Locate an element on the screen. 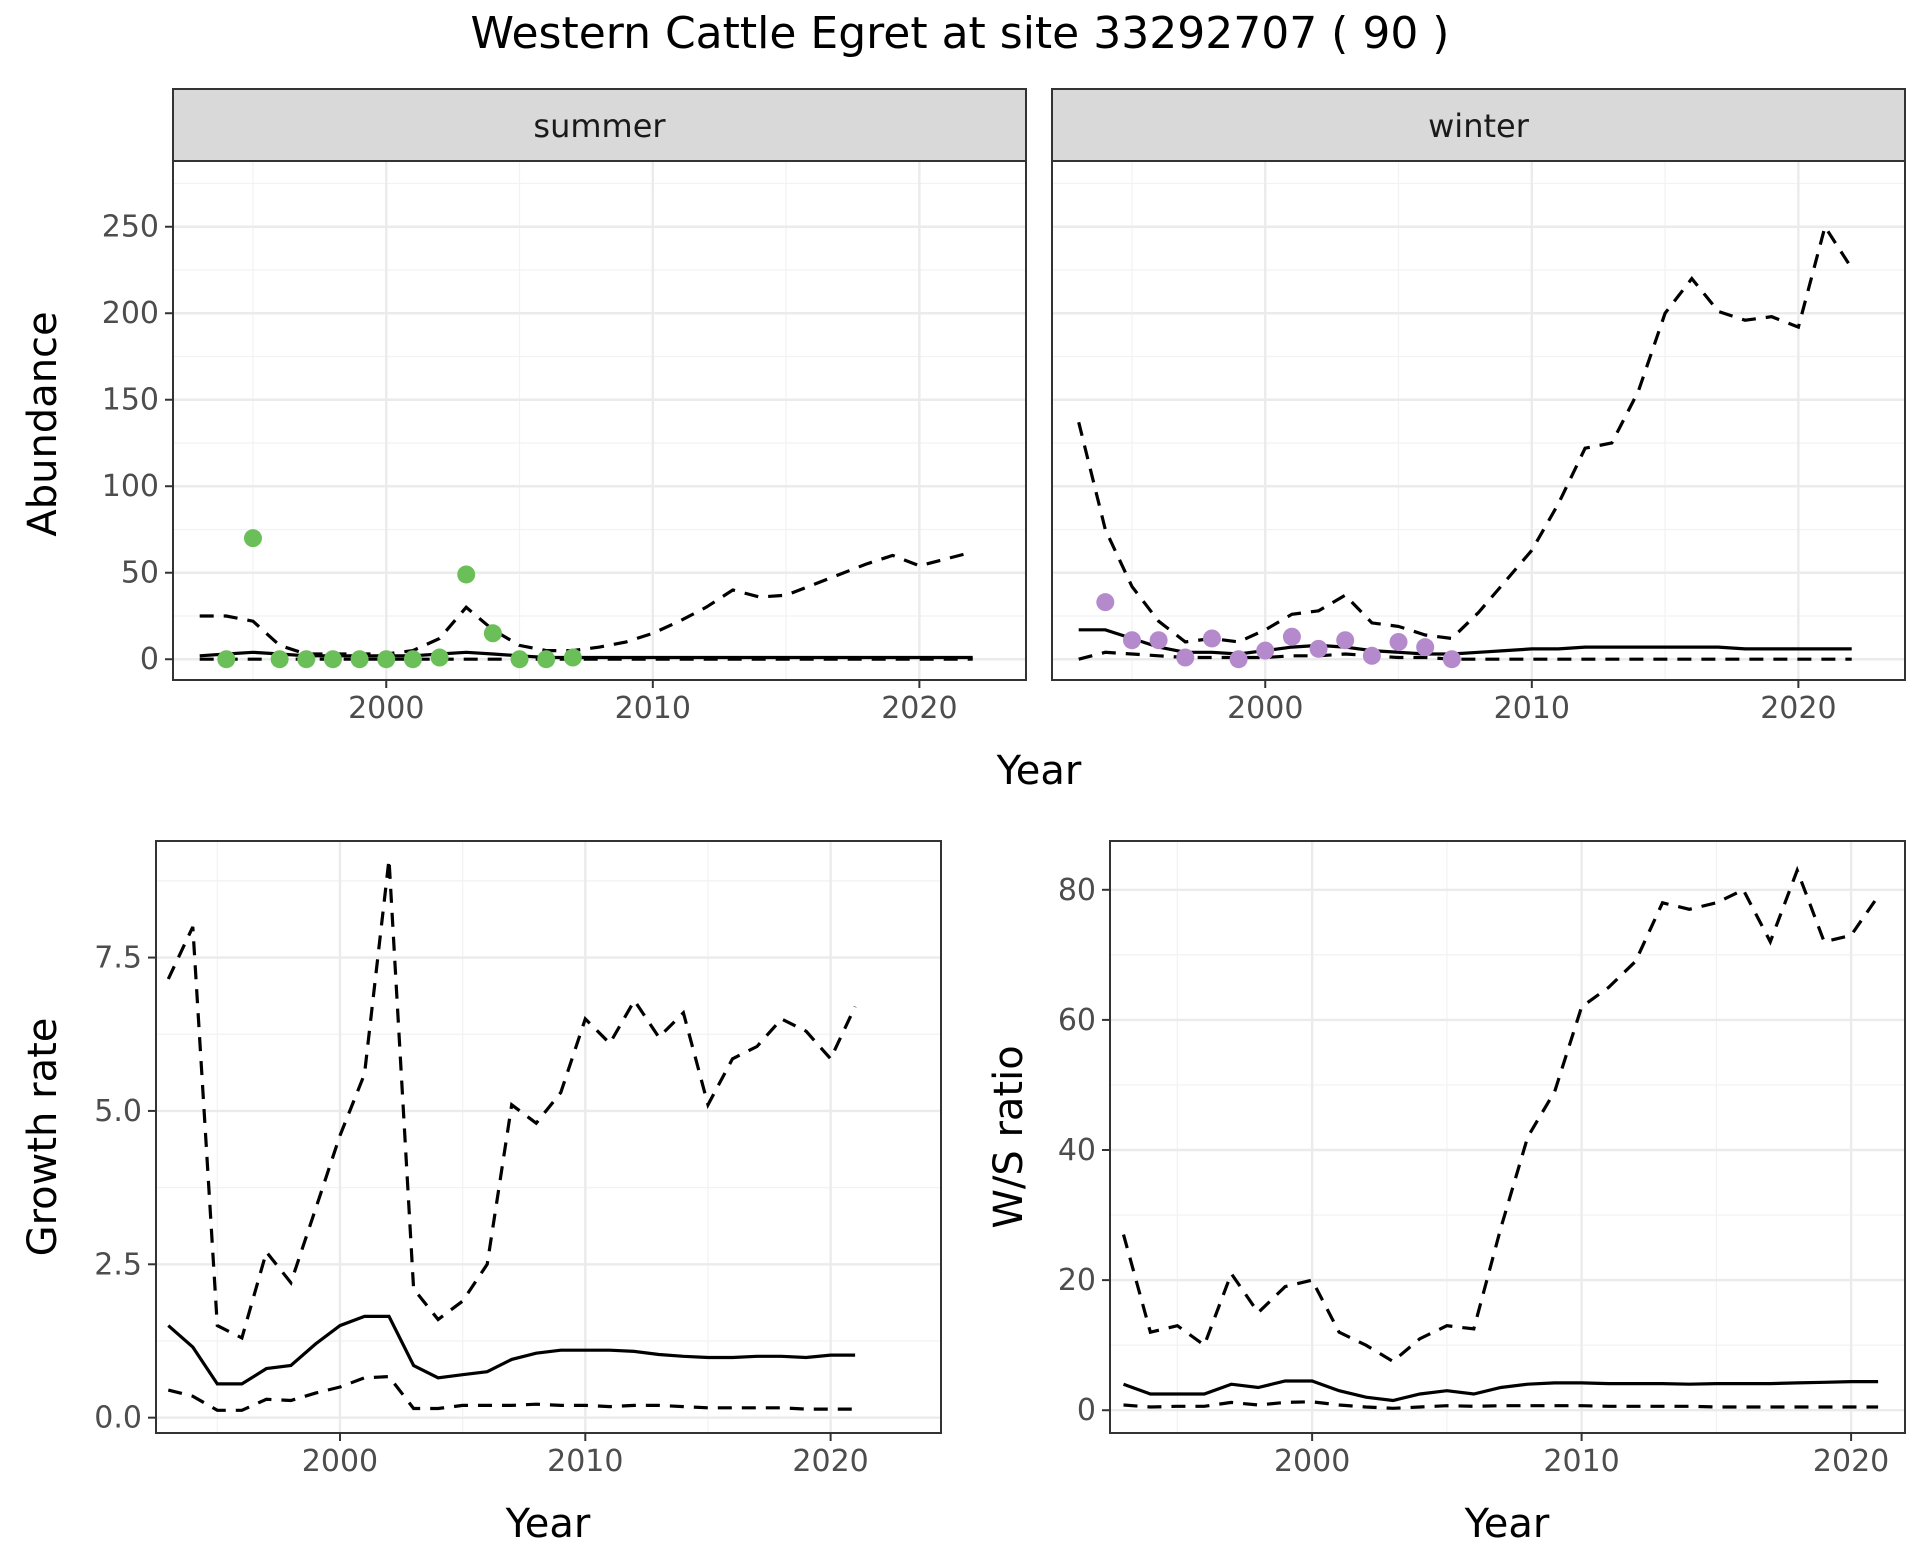 This screenshot has width=1920, height=1560. facet-strip-winter is located at coordinates (1478, 125).